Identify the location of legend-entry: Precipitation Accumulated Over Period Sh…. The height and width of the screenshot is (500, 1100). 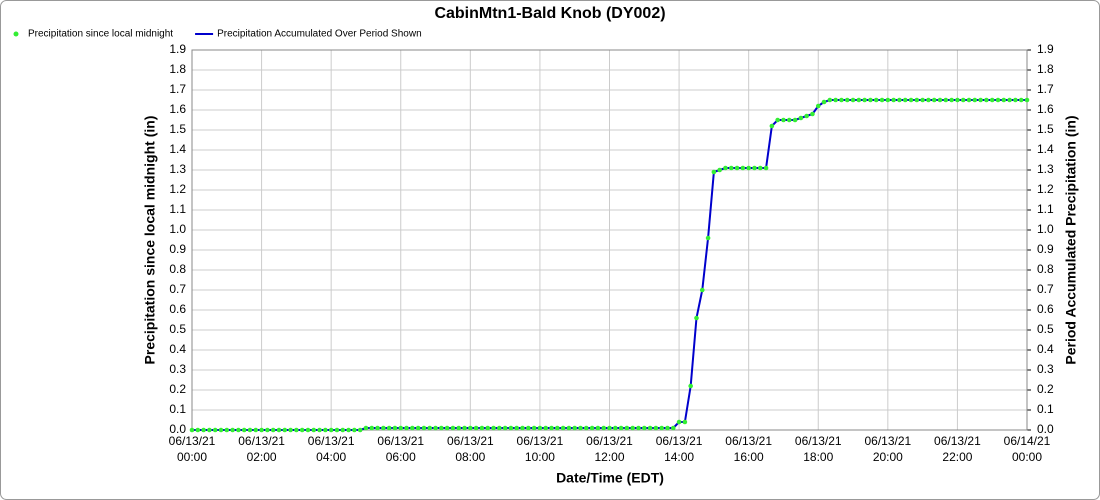
(308, 34).